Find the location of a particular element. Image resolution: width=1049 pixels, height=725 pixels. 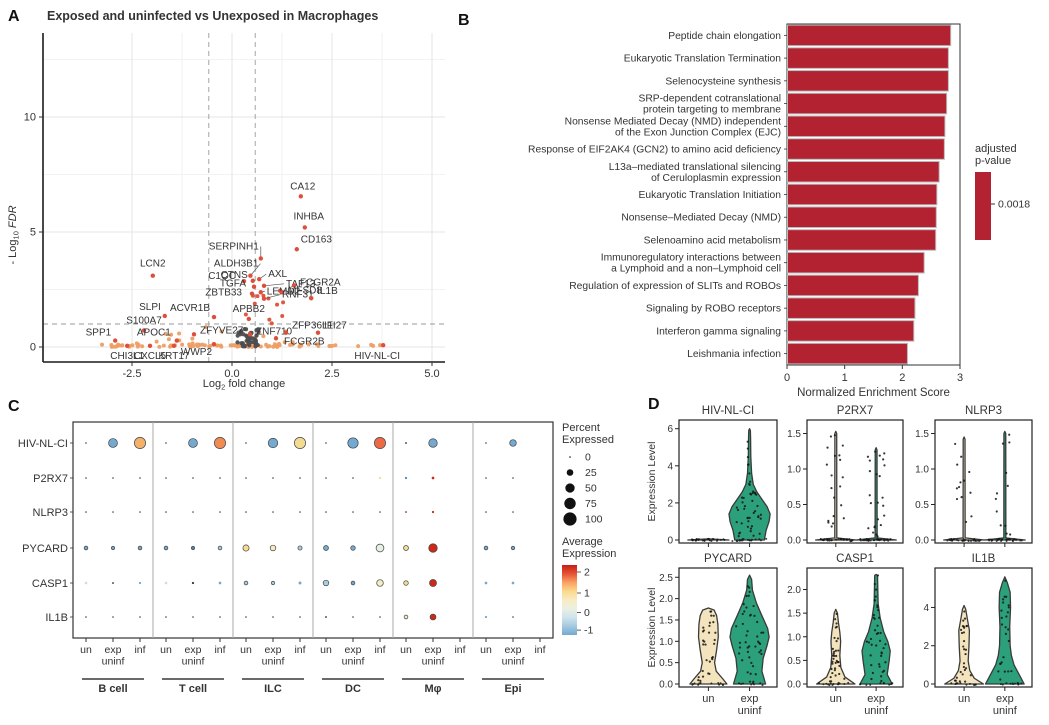

gene-label: INHBA is located at coordinates (309, 216).